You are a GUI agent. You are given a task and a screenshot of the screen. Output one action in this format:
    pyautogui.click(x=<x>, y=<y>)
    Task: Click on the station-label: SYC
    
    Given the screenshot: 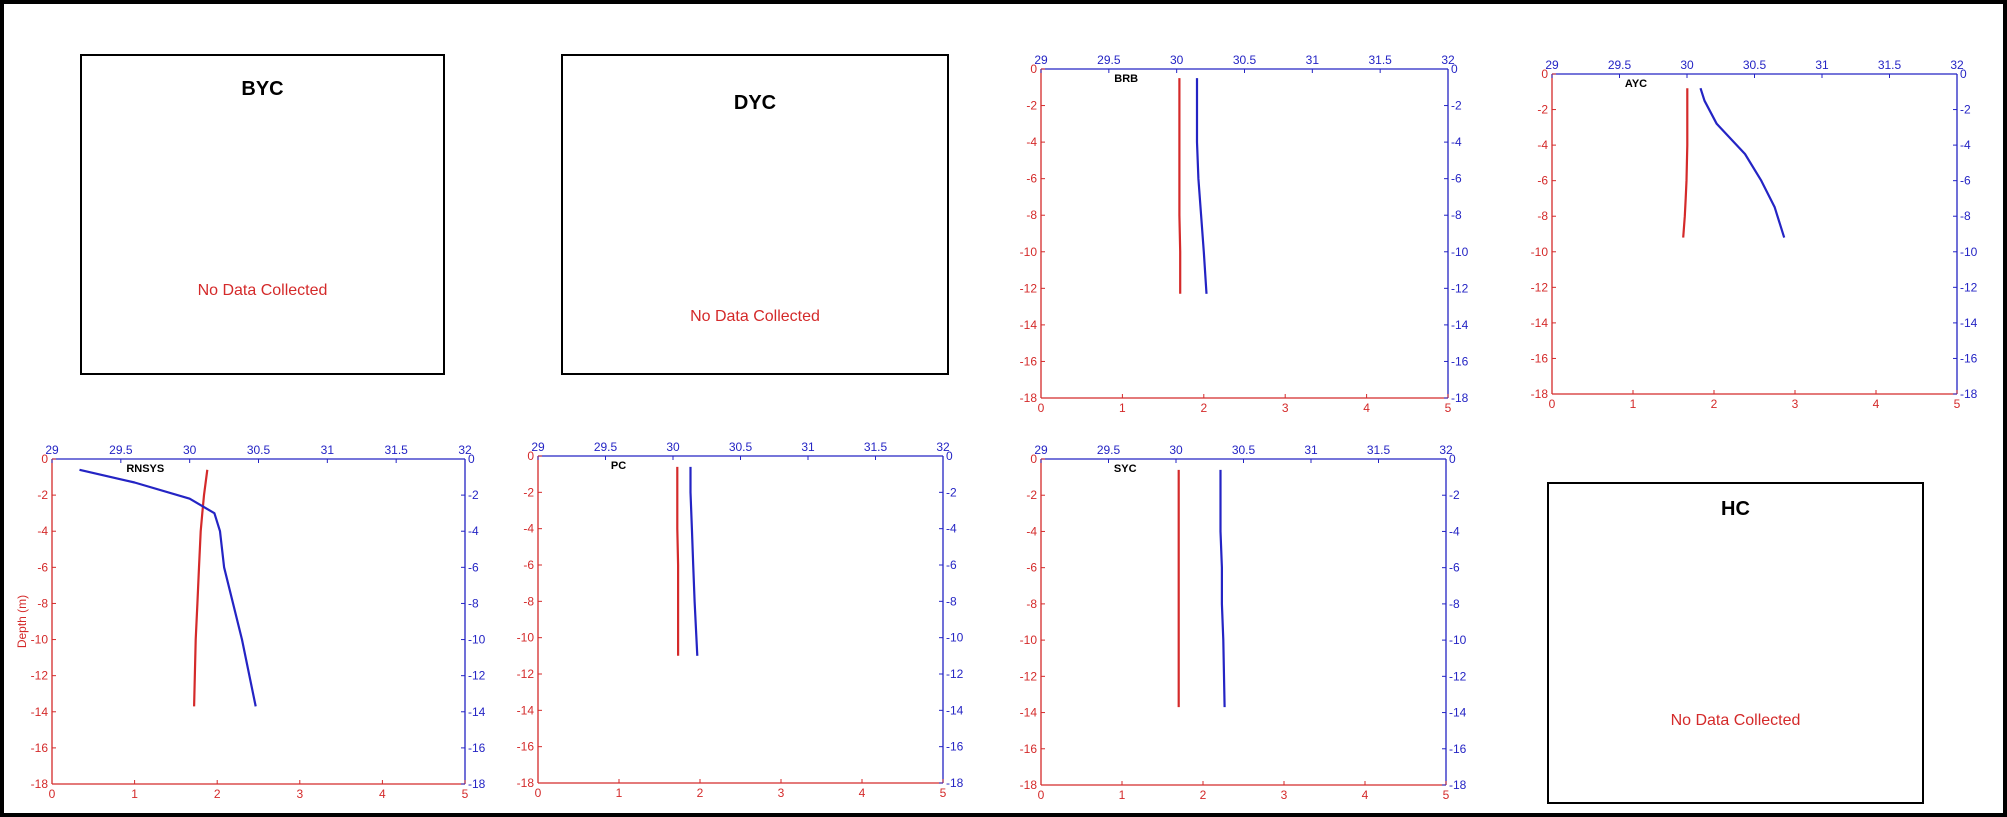 What is the action you would take?
    pyautogui.click(x=1125, y=469)
    